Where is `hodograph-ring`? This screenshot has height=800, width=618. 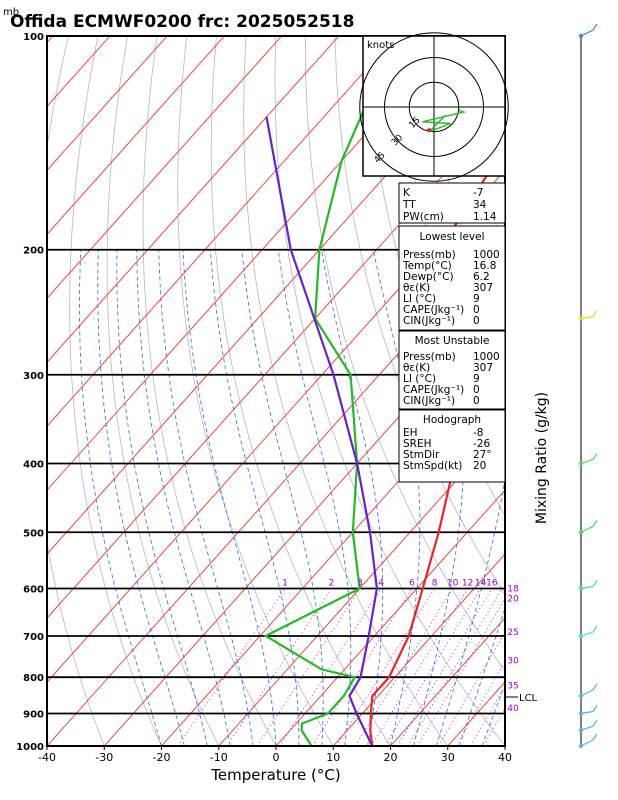
hodograph-ring is located at coordinates (434, 107).